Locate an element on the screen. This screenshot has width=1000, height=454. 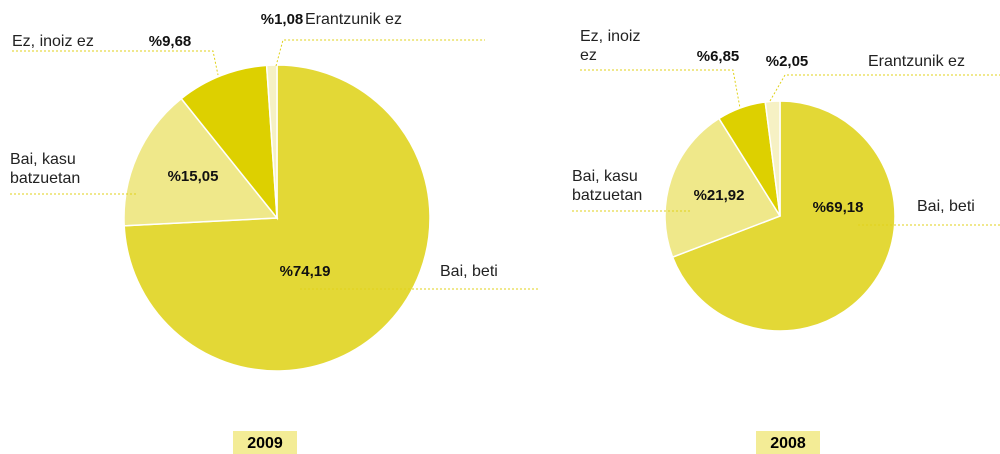
value-label: %9,68 is located at coordinates (170, 41).